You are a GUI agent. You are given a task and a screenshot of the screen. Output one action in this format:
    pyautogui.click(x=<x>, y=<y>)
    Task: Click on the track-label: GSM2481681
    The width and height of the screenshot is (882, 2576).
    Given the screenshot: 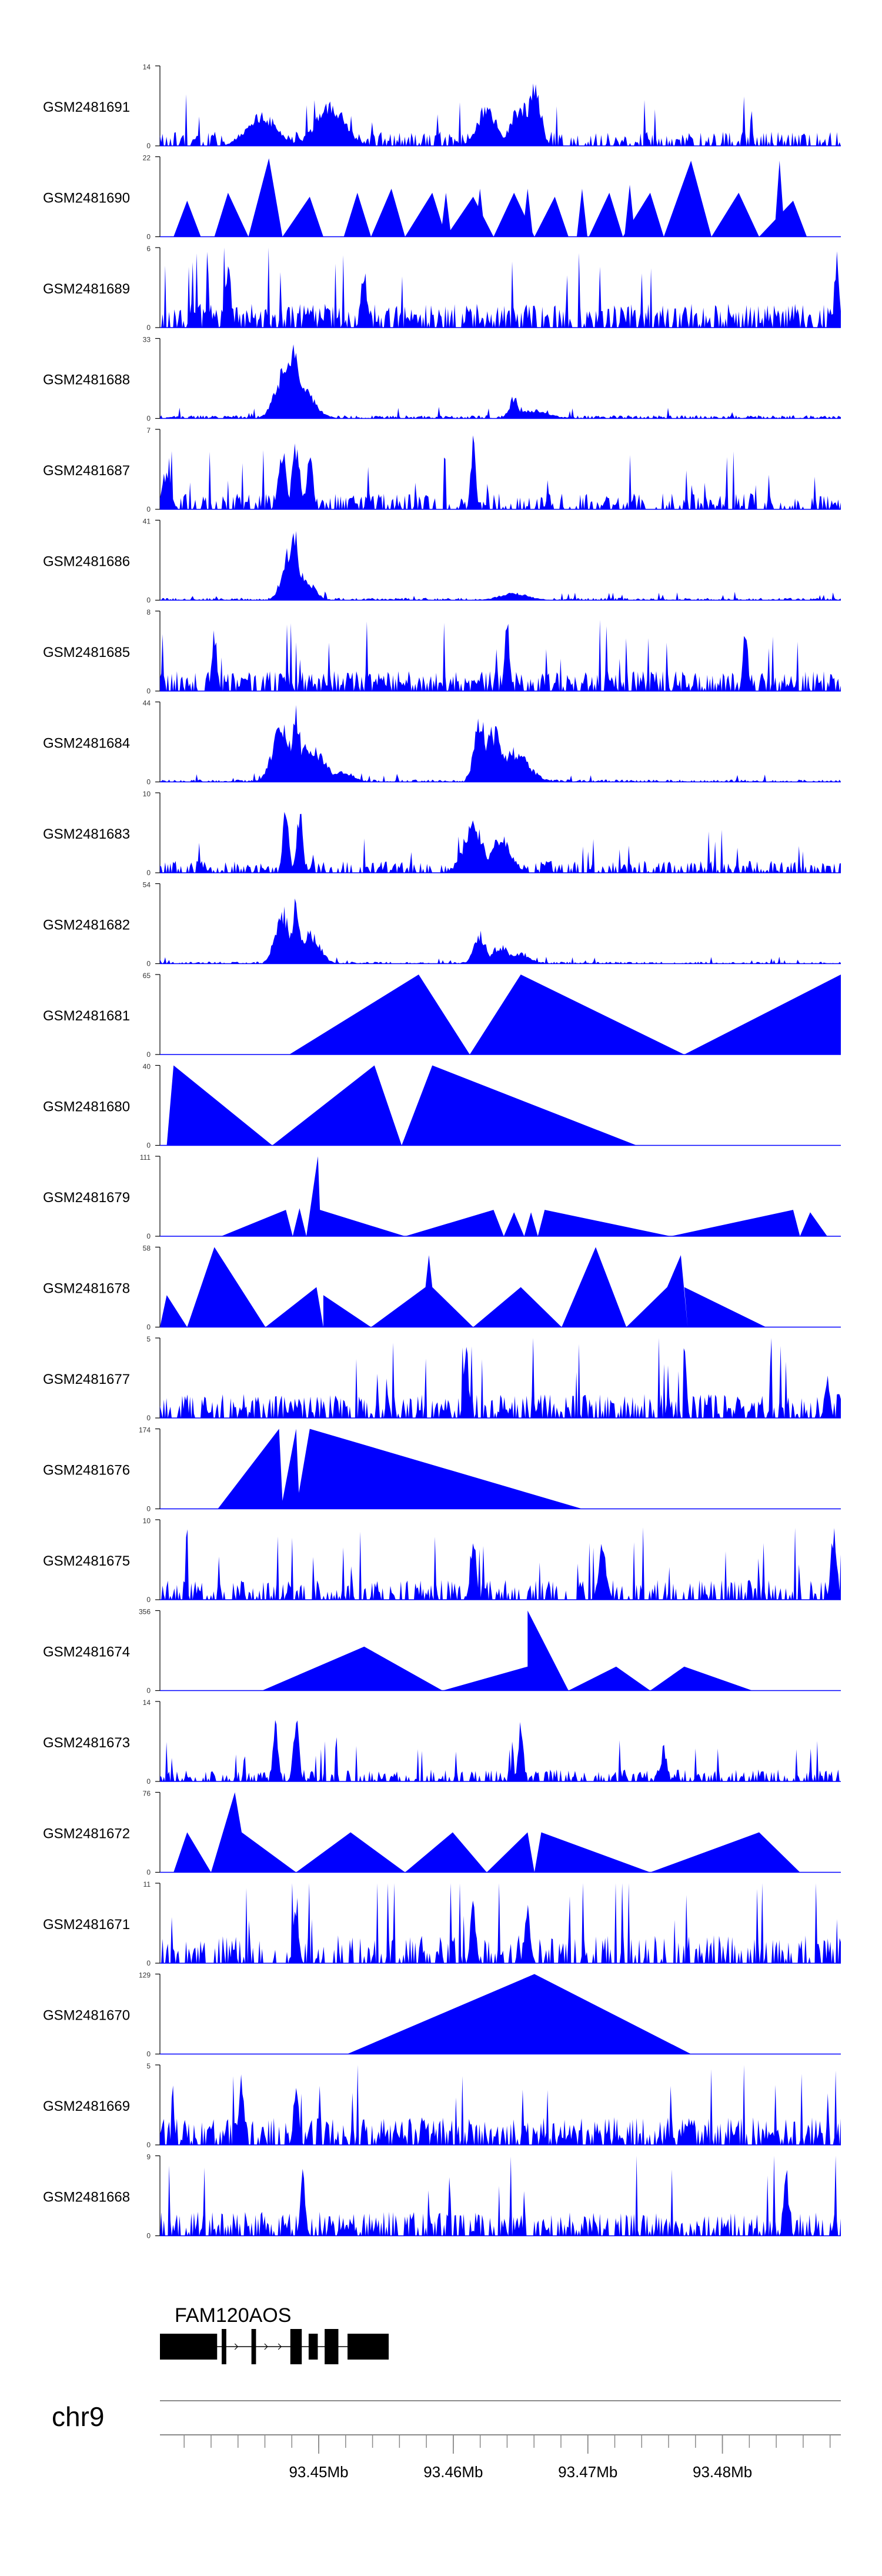 What is the action you would take?
    pyautogui.click(x=86, y=1016)
    